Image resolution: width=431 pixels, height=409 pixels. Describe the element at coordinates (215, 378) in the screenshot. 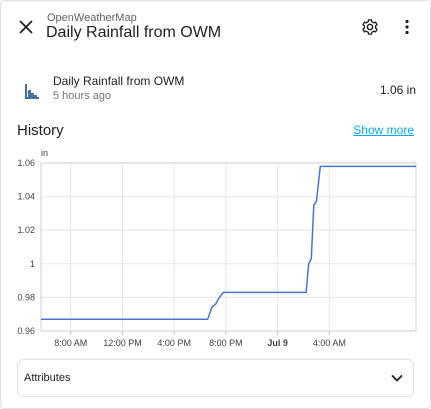

I see `attributes-expander: Attributes` at that location.